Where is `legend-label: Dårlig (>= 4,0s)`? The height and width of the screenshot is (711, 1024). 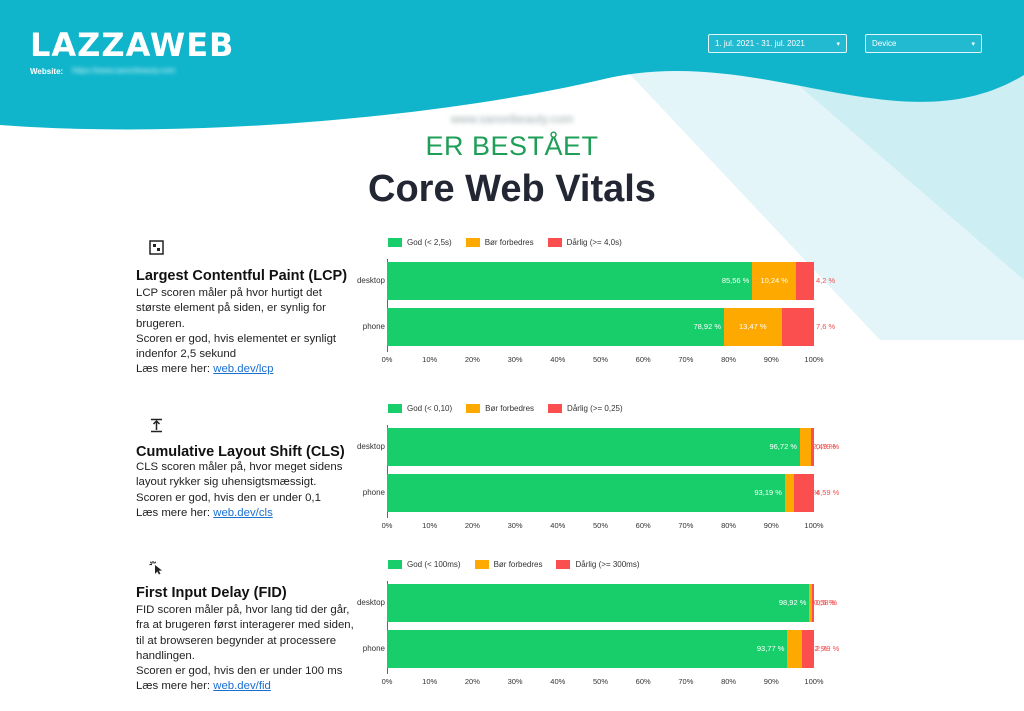 legend-label: Dårlig (>= 4,0s) is located at coordinates (594, 242).